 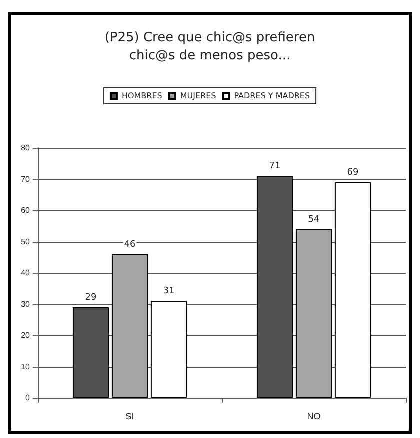 I want to click on legend-label: PADRES Y MADRES, so click(x=272, y=96).